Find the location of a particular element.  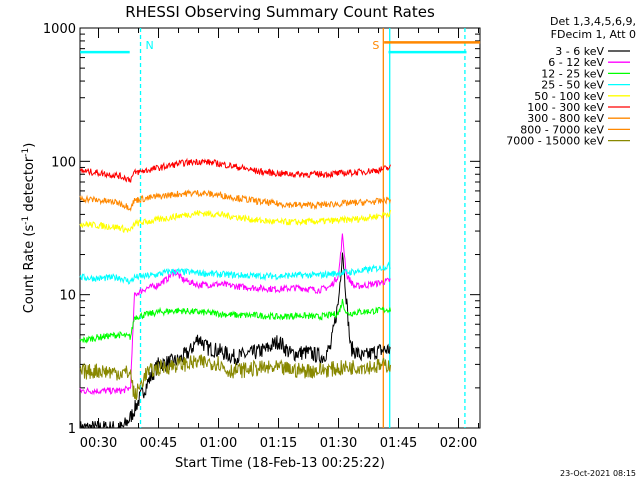

legend-label: 3 - 6 keV is located at coordinates (579, 51).